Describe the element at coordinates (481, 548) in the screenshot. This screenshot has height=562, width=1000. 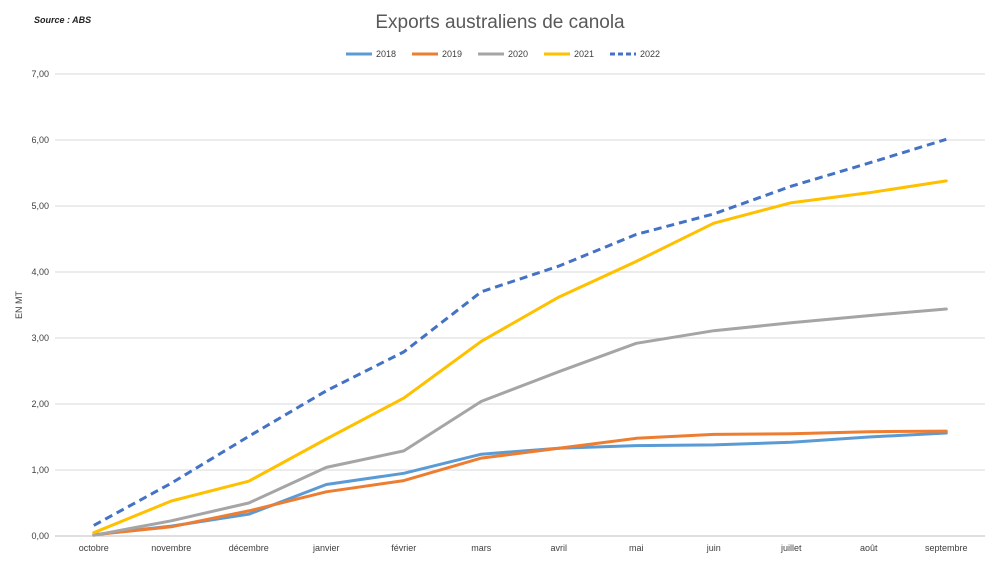
I see `x-tick-label: mars` at that location.